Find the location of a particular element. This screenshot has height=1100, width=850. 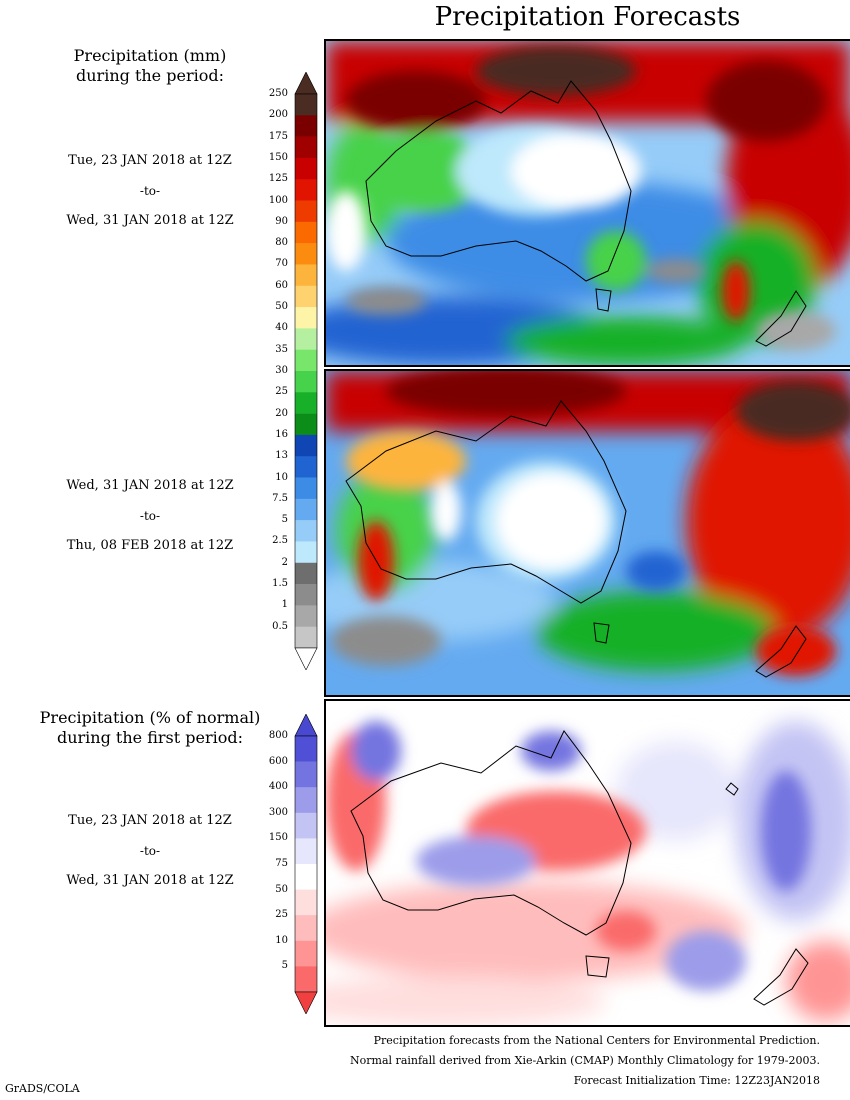

pct-colorbar-tick-label: 150 is located at coordinates (278, 838).